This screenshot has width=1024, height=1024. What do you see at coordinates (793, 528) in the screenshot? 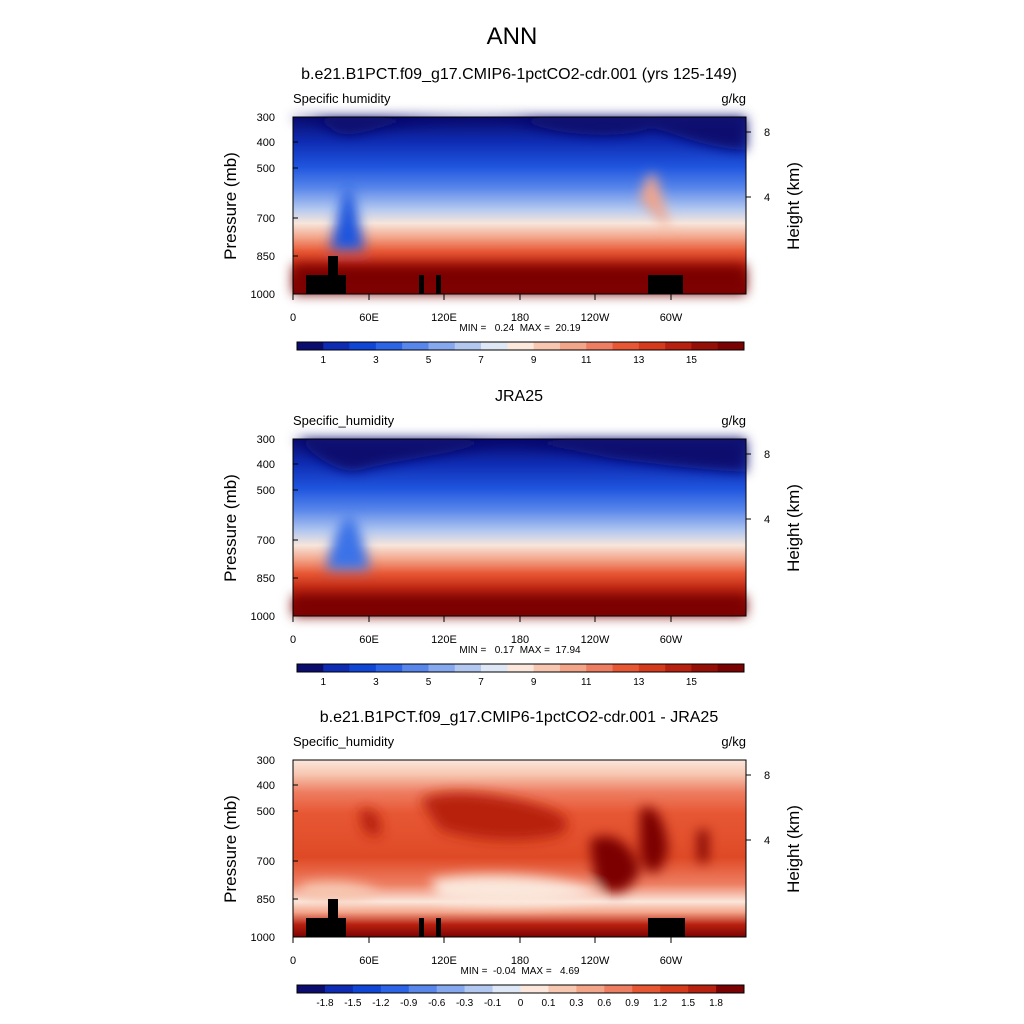
I see `panel-2-y2-axis-label: Height (km)` at bounding box center [793, 528].